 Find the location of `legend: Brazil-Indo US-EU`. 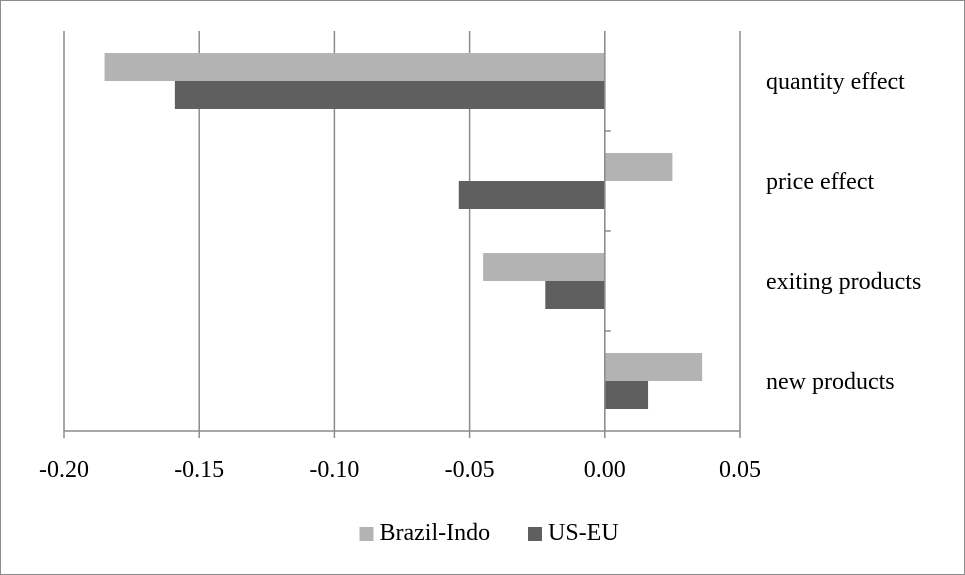

legend: Brazil-Indo US-EU is located at coordinates (489, 533).